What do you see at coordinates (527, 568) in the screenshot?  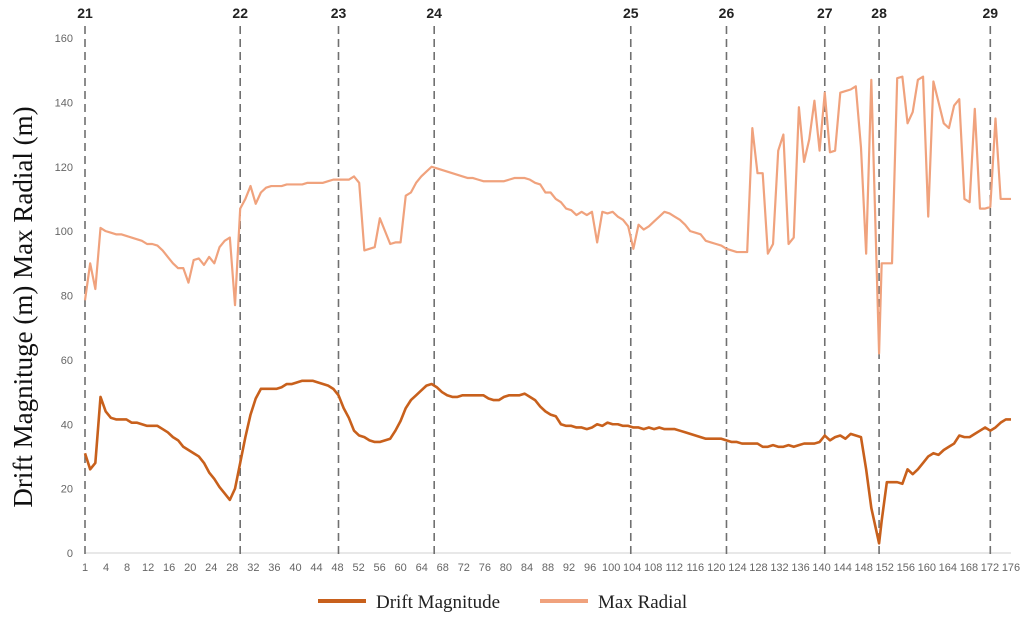 I see `x-tick-label: 84` at bounding box center [527, 568].